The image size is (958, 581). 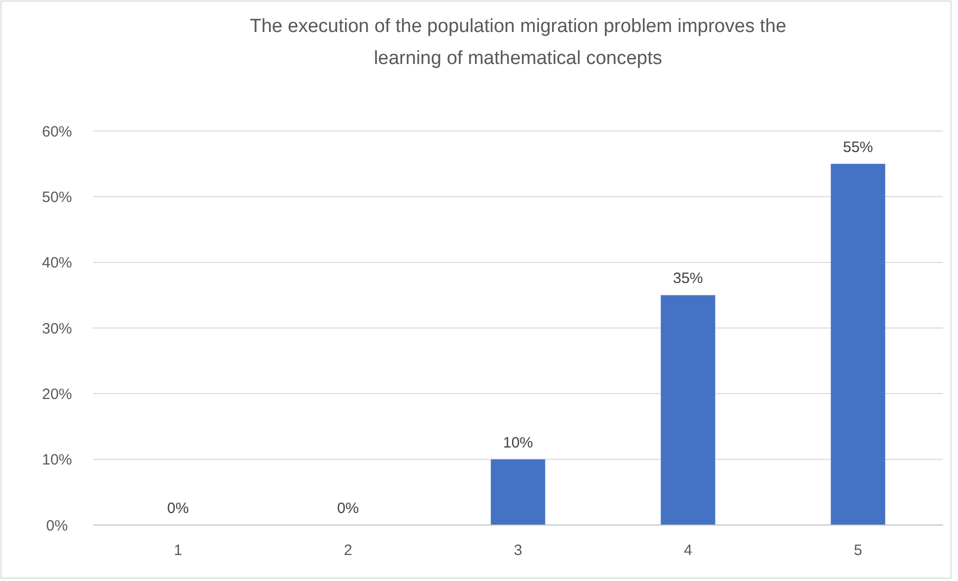 I want to click on y-tick-label: 50%, so click(x=57, y=197).